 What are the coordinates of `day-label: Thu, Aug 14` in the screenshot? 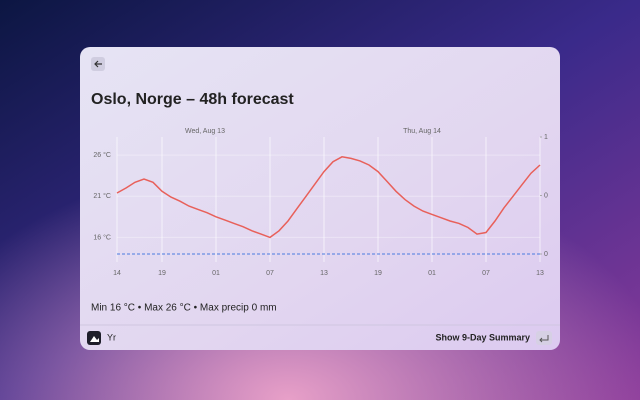 It's located at (422, 131).